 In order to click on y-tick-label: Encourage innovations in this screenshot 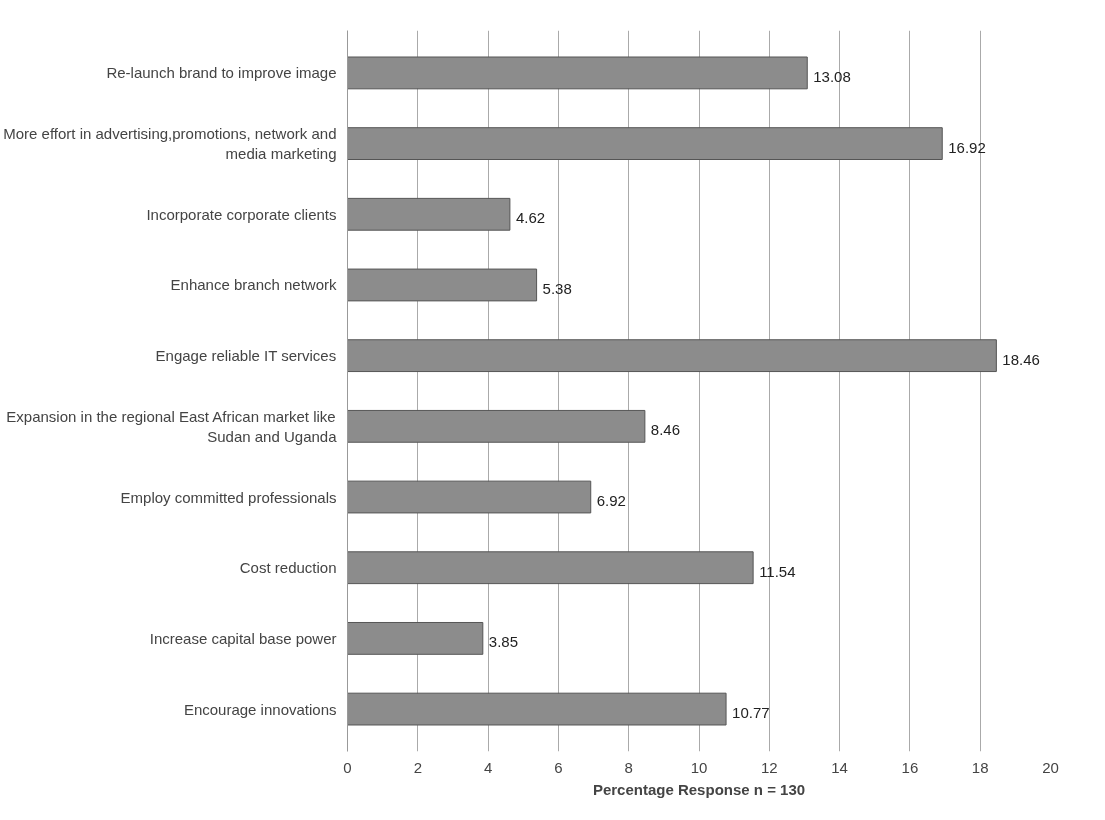, I will do `click(260, 709)`.